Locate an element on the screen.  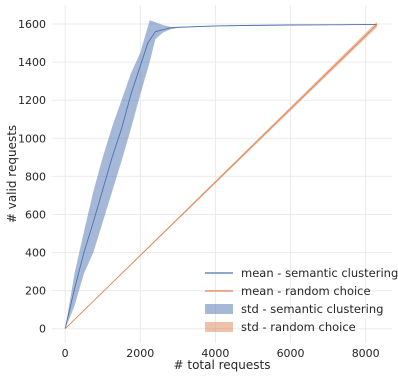
legend-entry: mean - semantic clustering is located at coordinates (319, 273).